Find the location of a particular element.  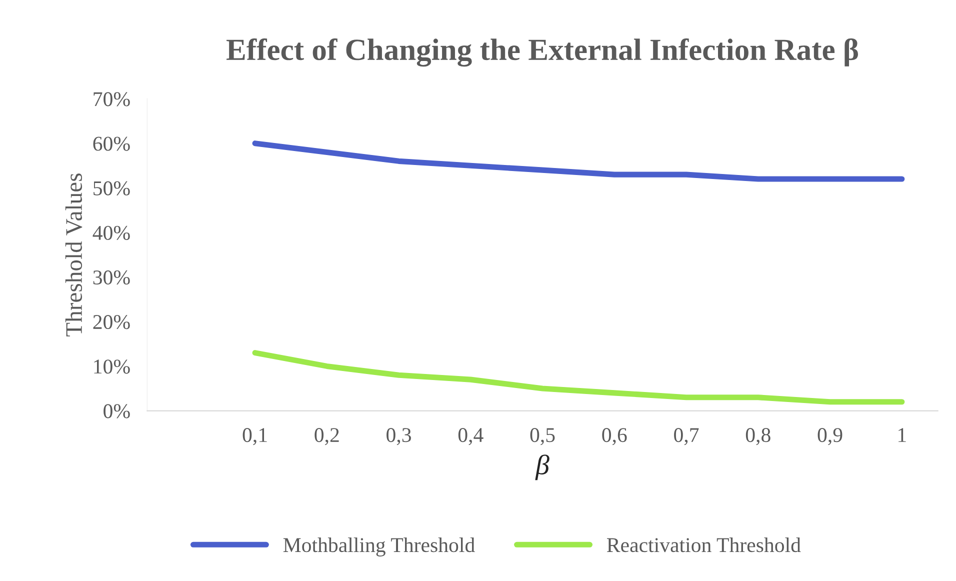

x-tick-label: 0,7 is located at coordinates (686, 437).